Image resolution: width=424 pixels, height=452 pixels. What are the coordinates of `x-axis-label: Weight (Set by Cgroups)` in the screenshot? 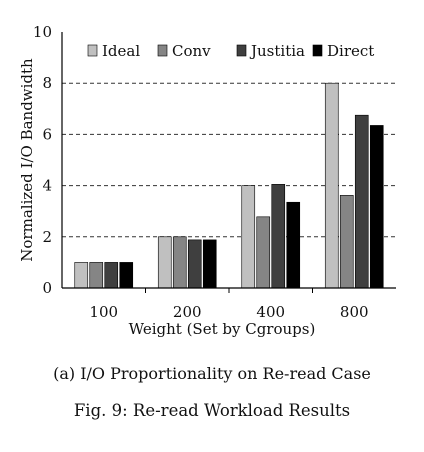 It's located at (222, 329).